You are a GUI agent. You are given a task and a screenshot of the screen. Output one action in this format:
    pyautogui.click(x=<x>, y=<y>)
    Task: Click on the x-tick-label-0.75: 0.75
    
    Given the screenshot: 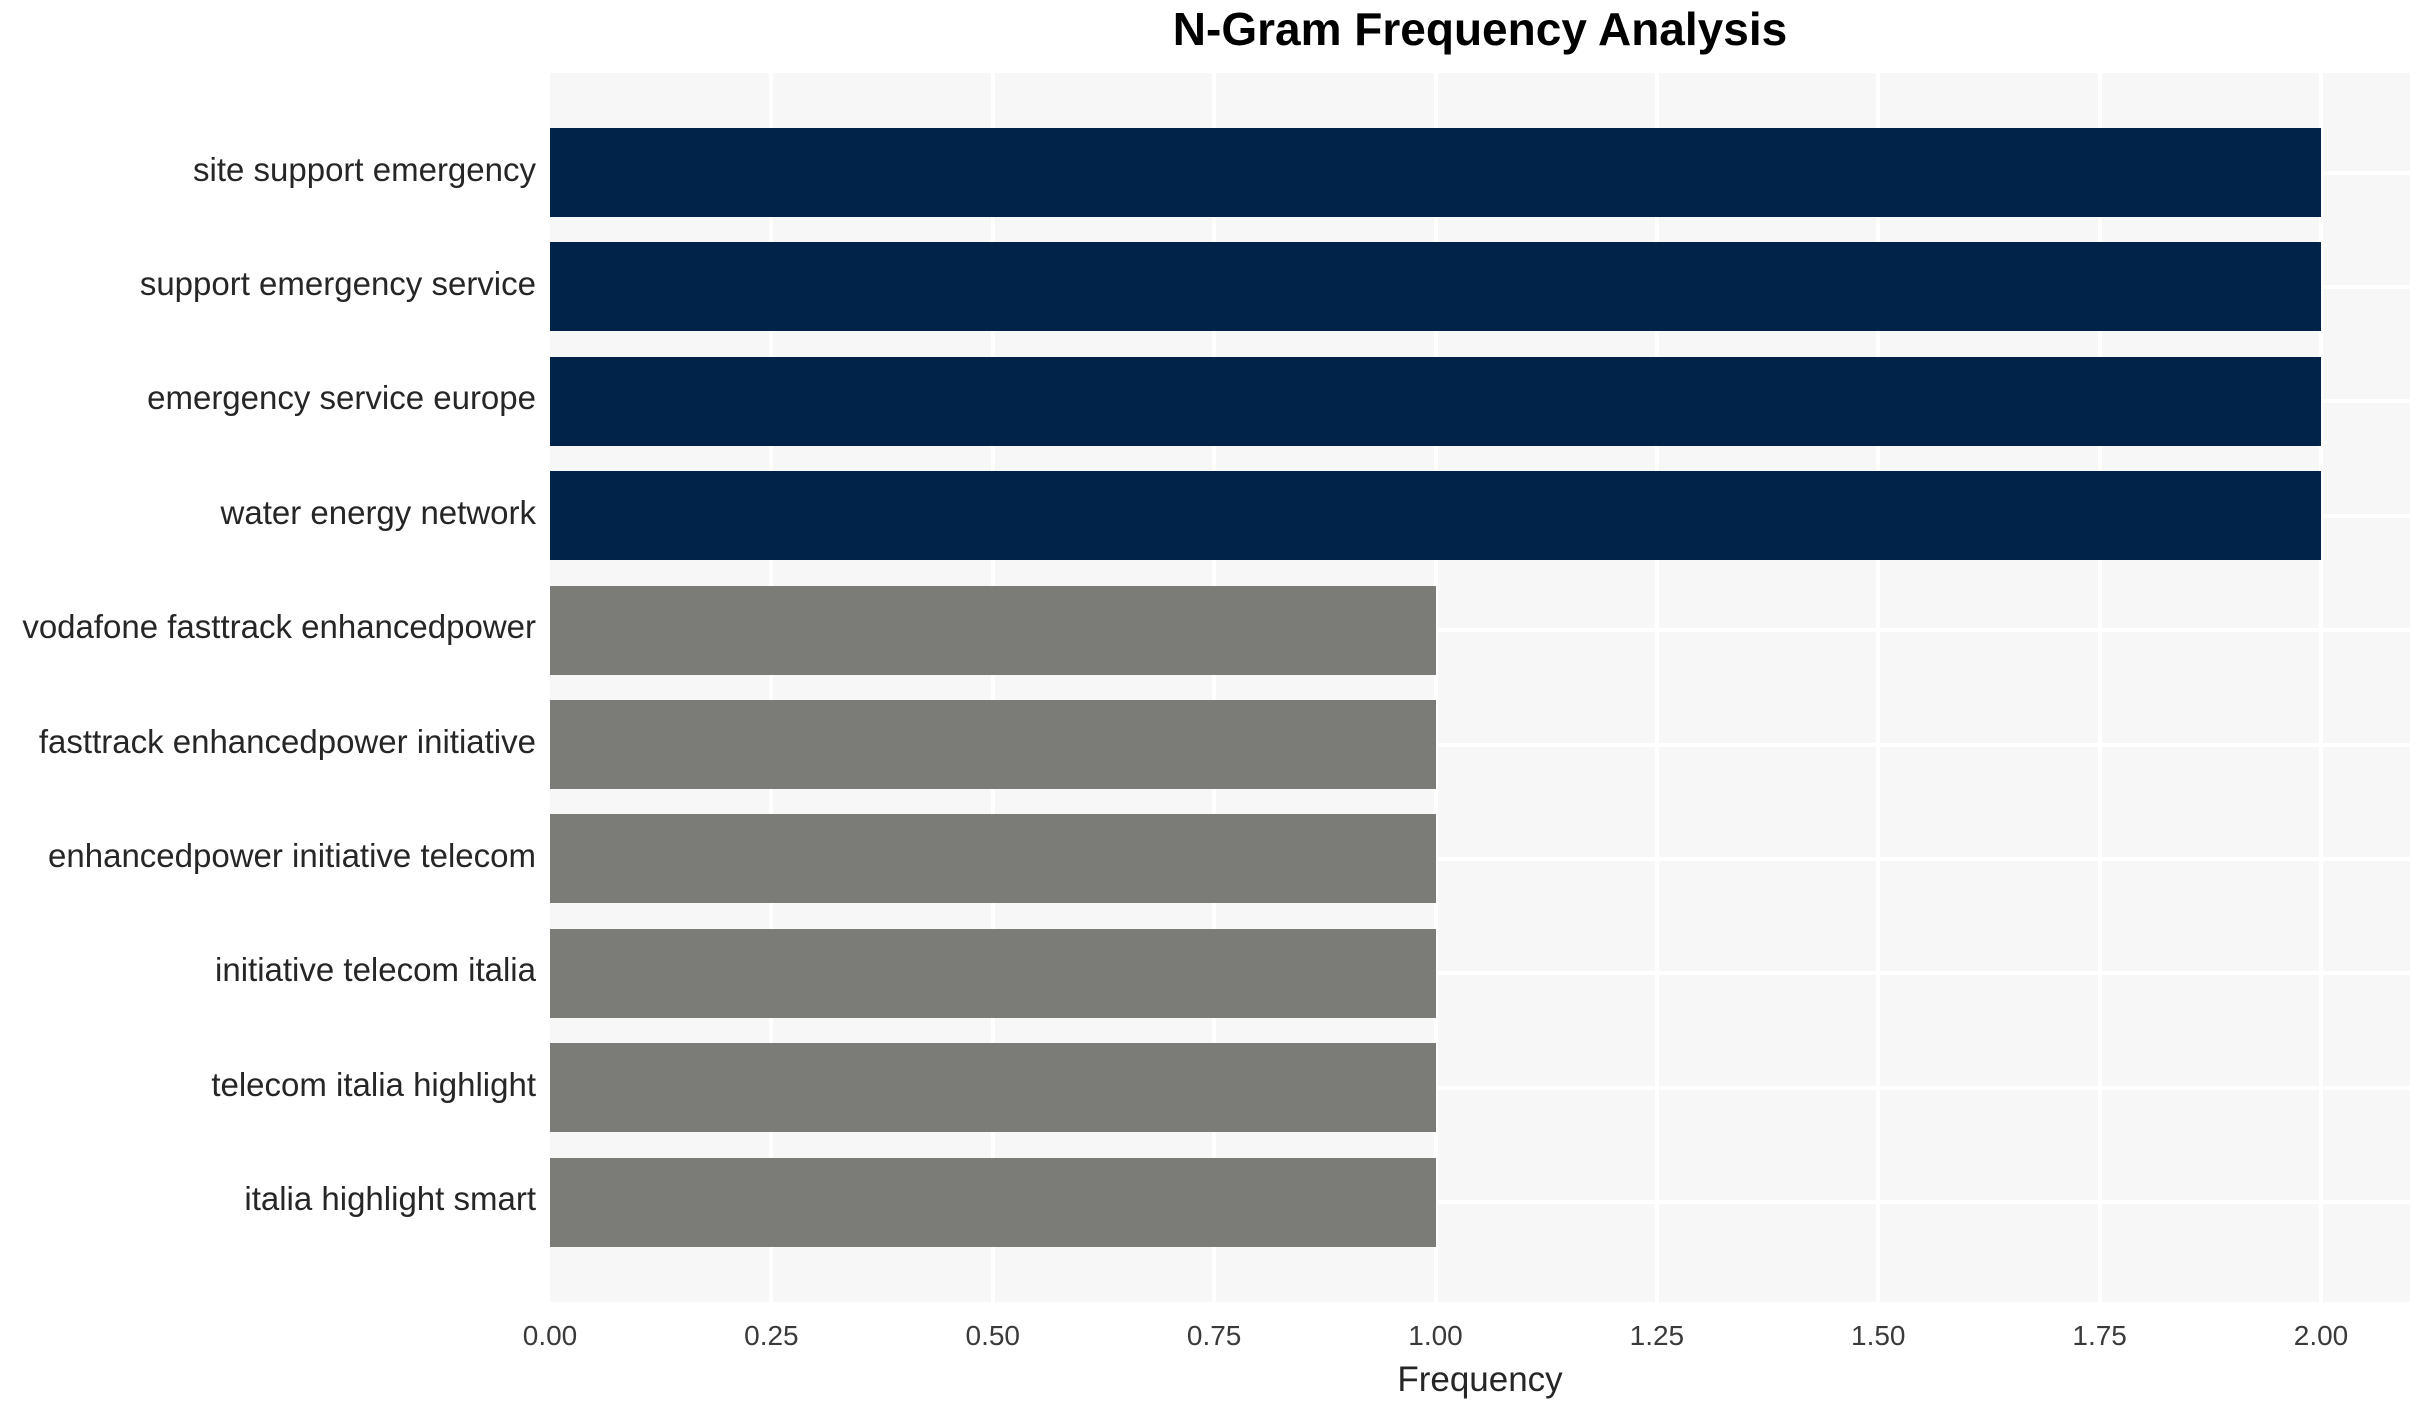 What is the action you would take?
    pyautogui.click(x=1214, y=1335)
    